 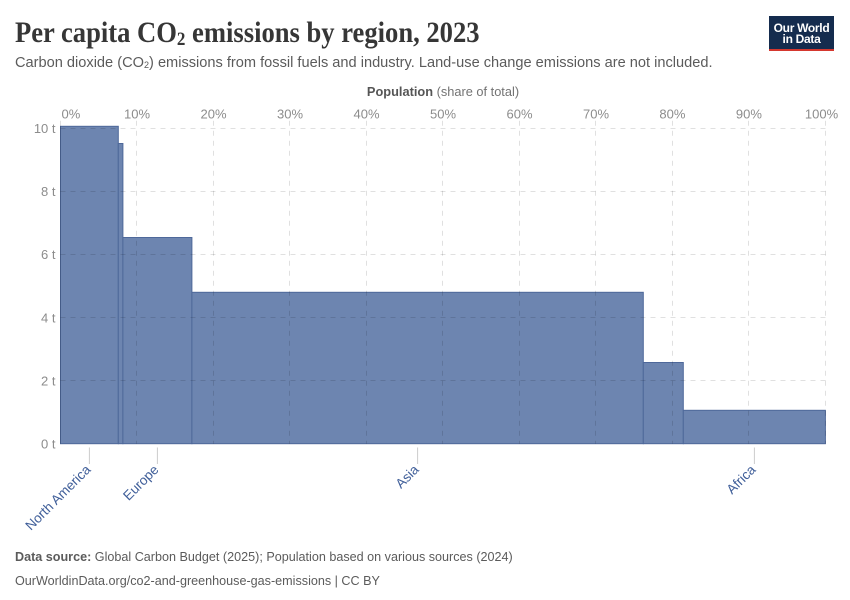 I want to click on svg-text: 30%, so click(x=290, y=113).